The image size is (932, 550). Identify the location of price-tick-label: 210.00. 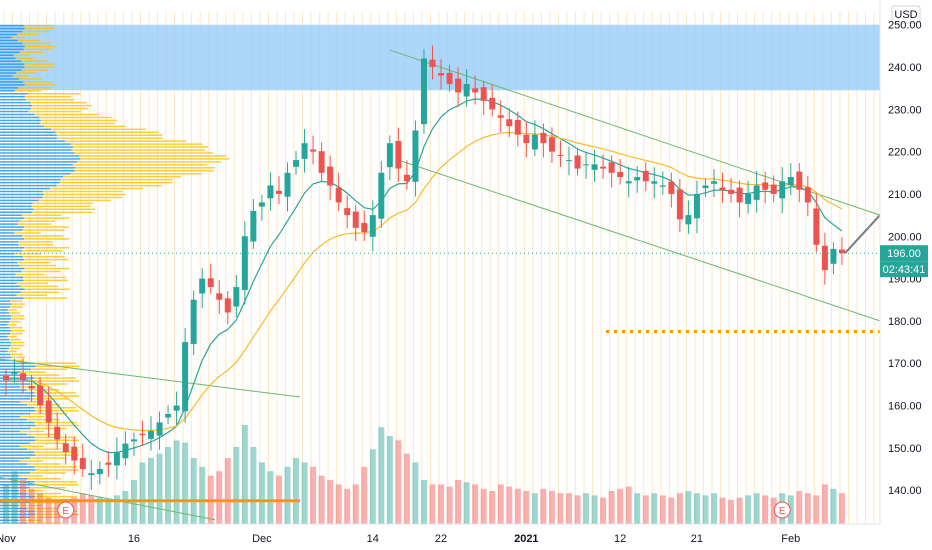
(905, 195).